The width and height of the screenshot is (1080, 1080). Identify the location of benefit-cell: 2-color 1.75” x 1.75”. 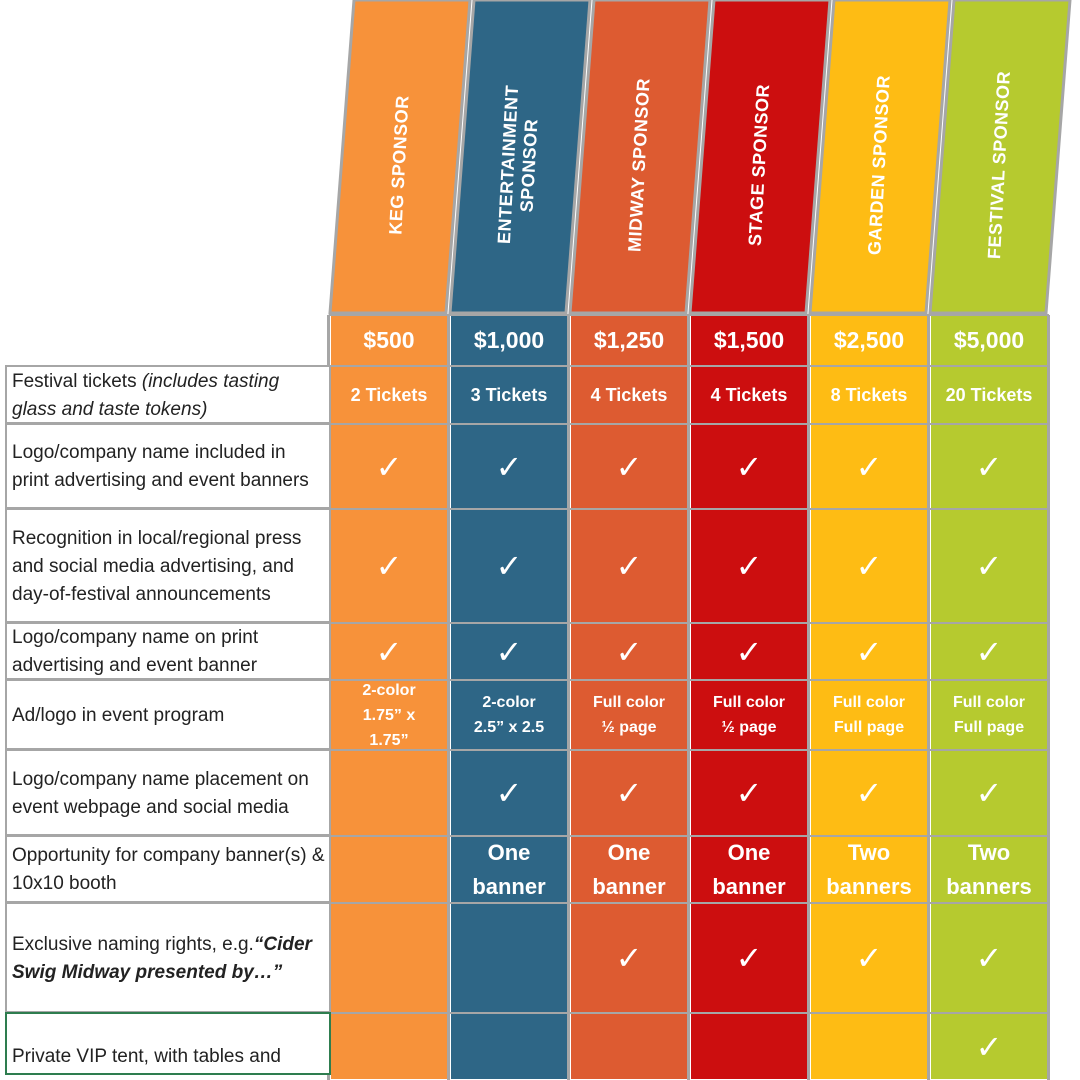
(389, 715).